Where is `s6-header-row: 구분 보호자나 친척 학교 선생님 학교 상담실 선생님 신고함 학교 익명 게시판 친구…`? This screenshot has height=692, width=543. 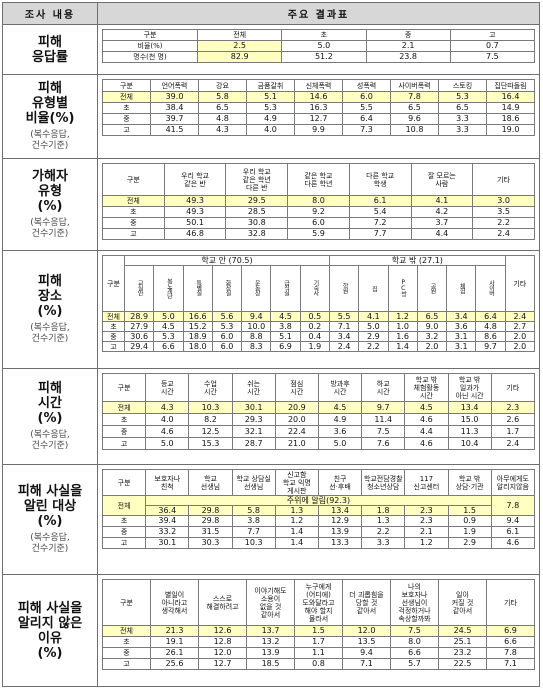 s6-header-row: 구분 보호자나 친척 학교 선생님 학교 상담실 선생님 신고함 학교 익명 게시판 친구… is located at coordinates (318, 482).